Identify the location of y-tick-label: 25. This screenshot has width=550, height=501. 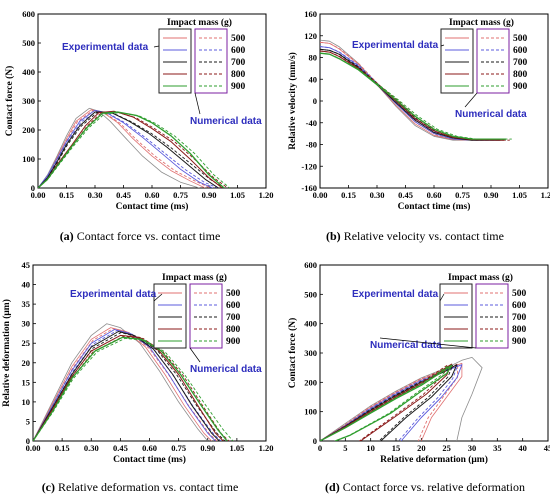
(26, 343).